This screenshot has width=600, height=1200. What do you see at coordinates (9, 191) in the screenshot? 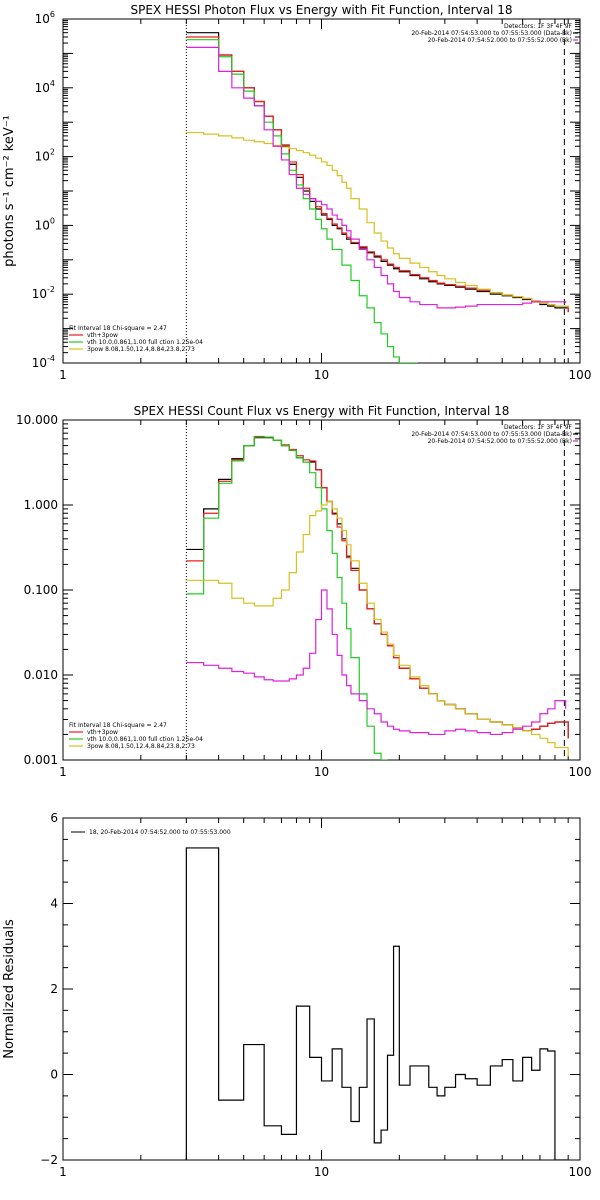
I see `y-axis-label: photons s⁻¹ cm⁻² keV⁻¹` at bounding box center [9, 191].